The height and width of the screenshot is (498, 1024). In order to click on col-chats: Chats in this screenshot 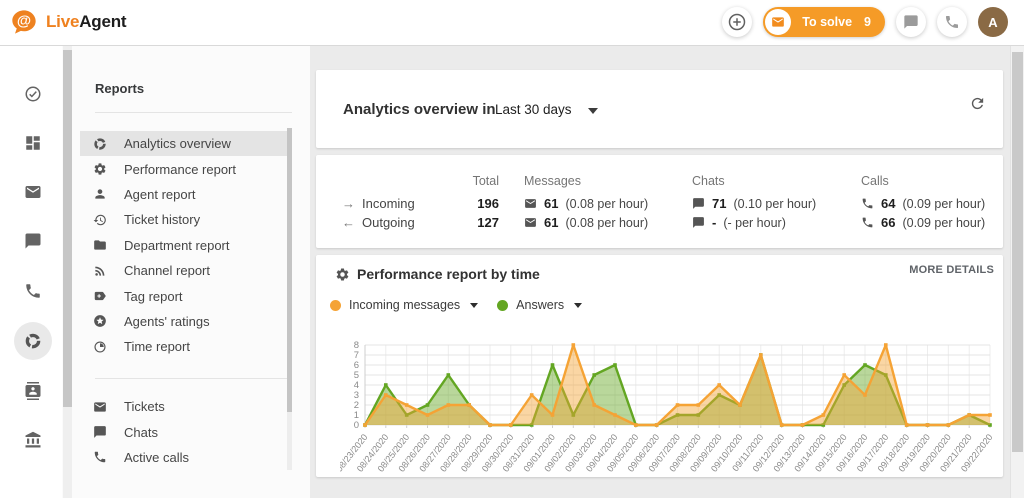, I will do `click(708, 181)`.